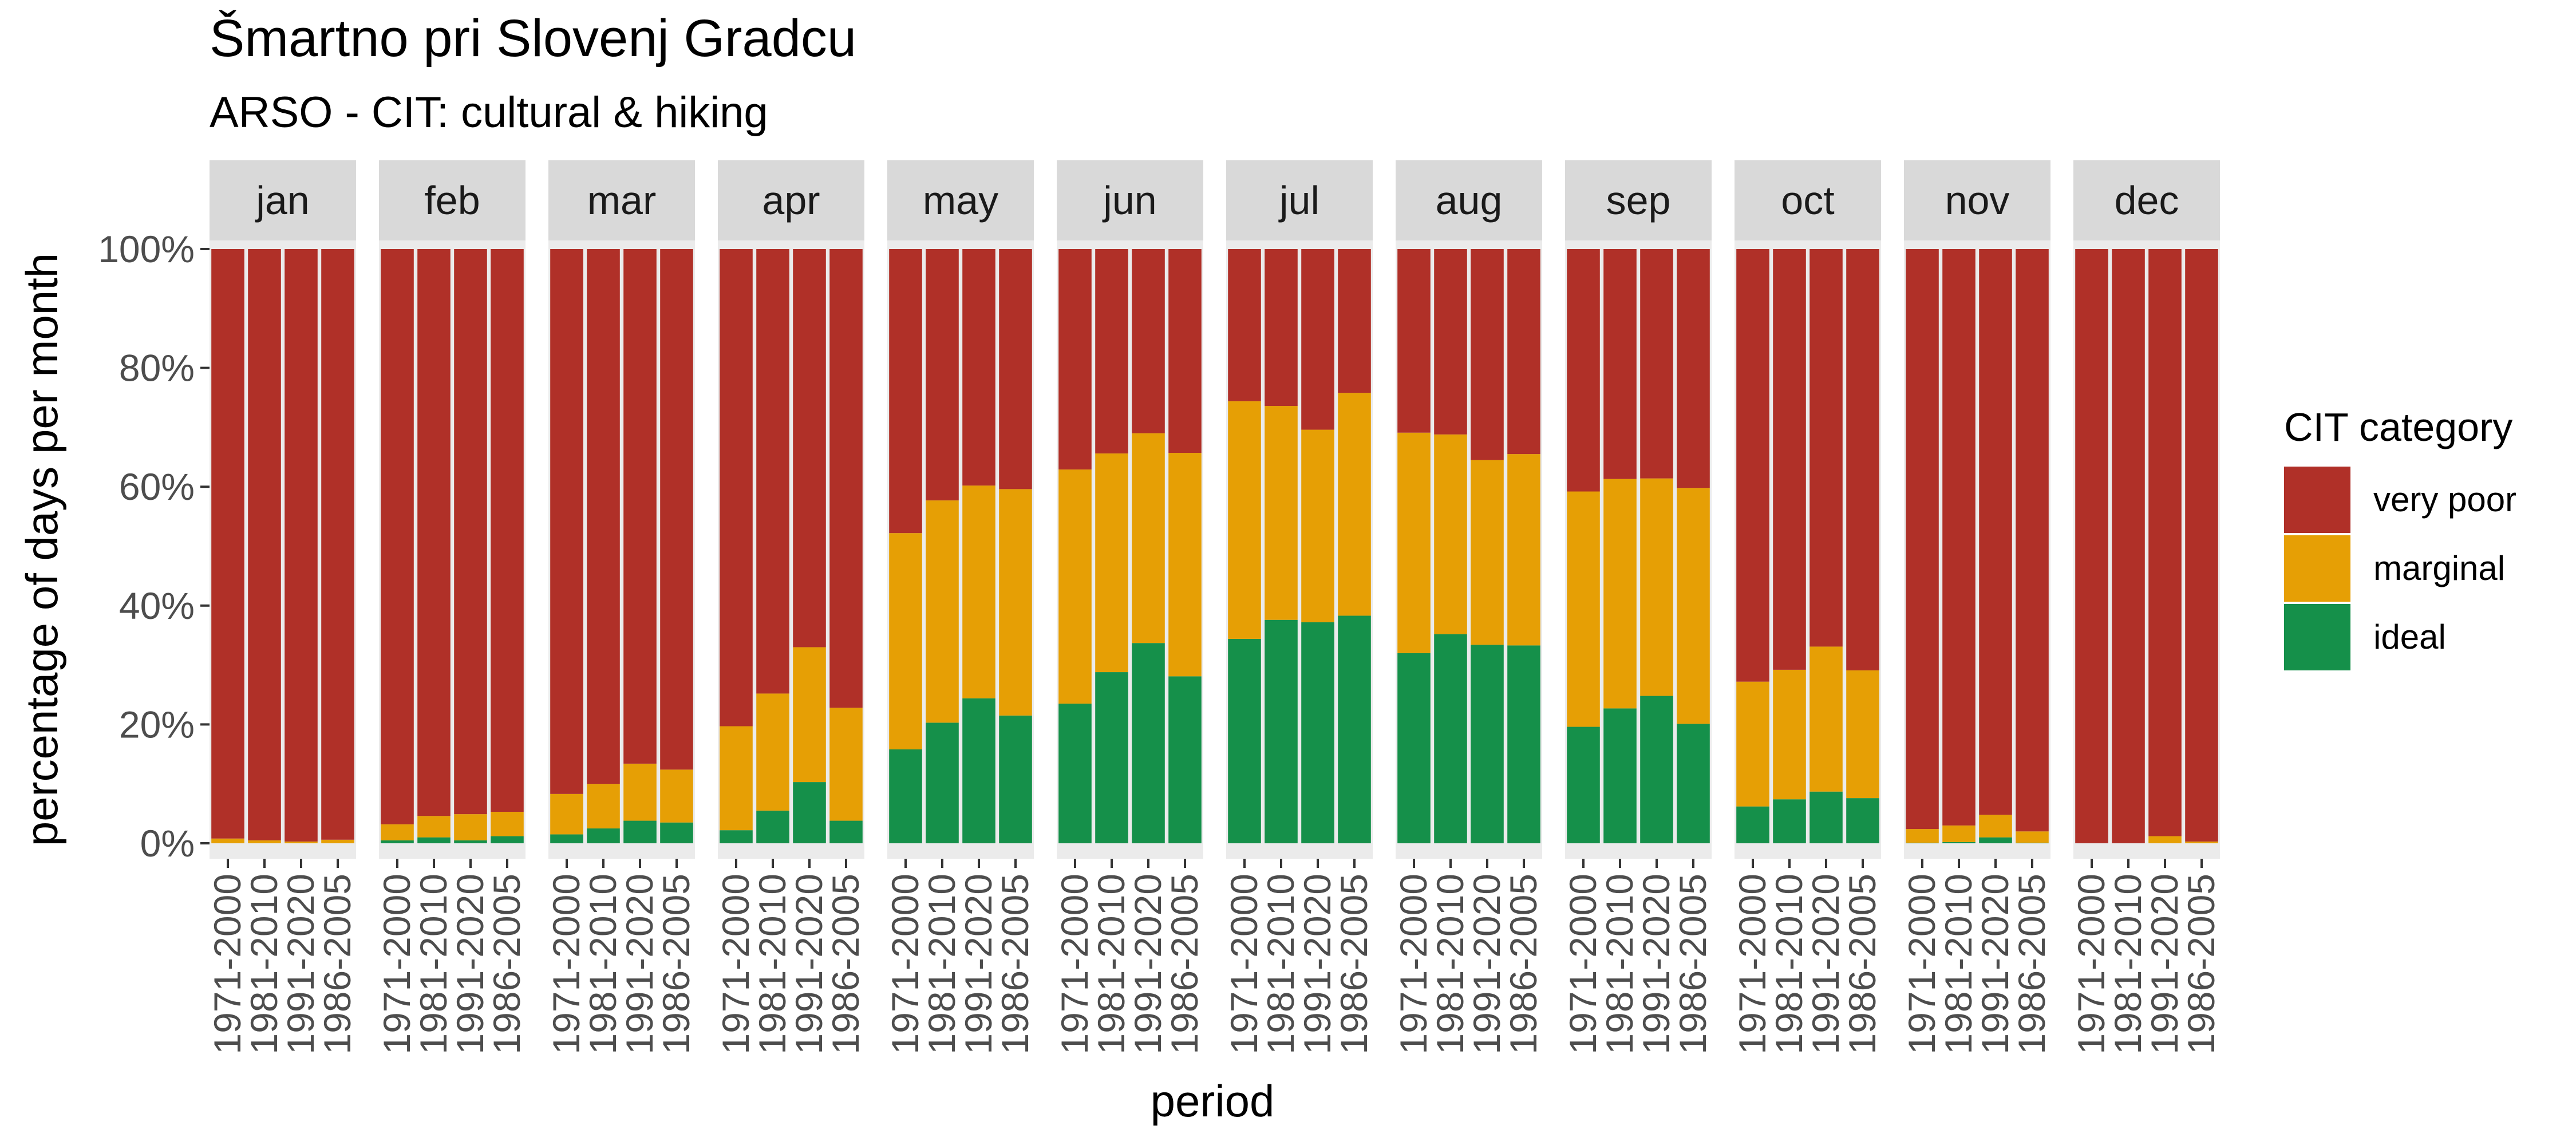 This screenshot has height=1145, width=2576. I want to click on strip-aug, so click(1469, 200).